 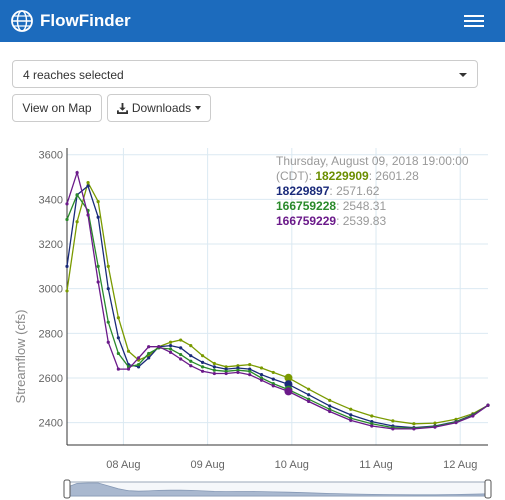 What do you see at coordinates (474, 21) in the screenshot?
I see `hamburger-menu-icon` at bounding box center [474, 21].